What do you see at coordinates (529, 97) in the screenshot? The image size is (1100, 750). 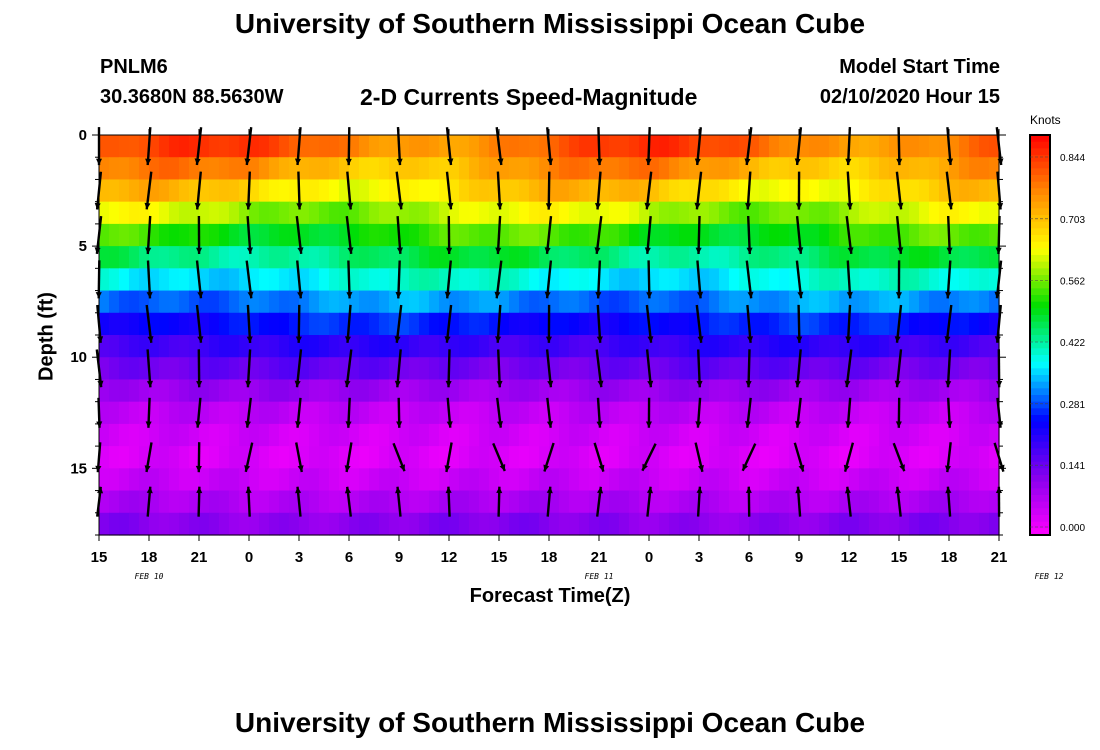 I see `chart-title: 2-D Currents Speed-Magnitude` at bounding box center [529, 97].